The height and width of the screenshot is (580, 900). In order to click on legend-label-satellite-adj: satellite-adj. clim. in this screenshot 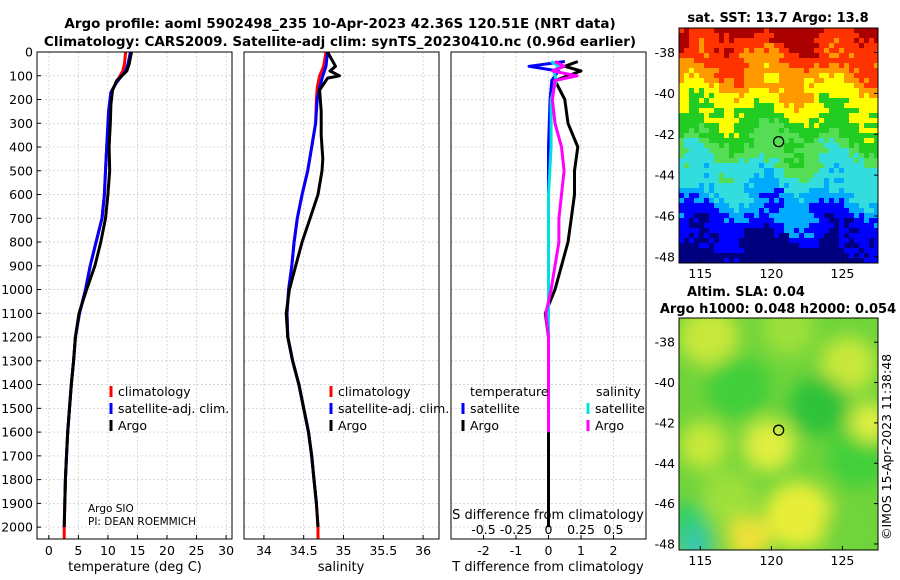, I will do `click(393, 408)`.